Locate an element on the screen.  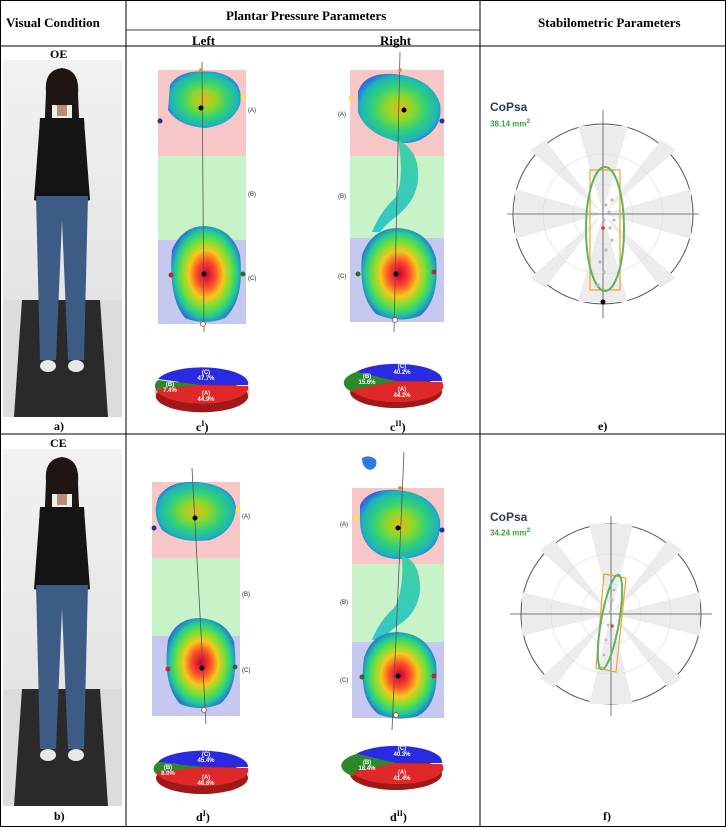
stabilogram-ce is located at coordinates (611, 616).